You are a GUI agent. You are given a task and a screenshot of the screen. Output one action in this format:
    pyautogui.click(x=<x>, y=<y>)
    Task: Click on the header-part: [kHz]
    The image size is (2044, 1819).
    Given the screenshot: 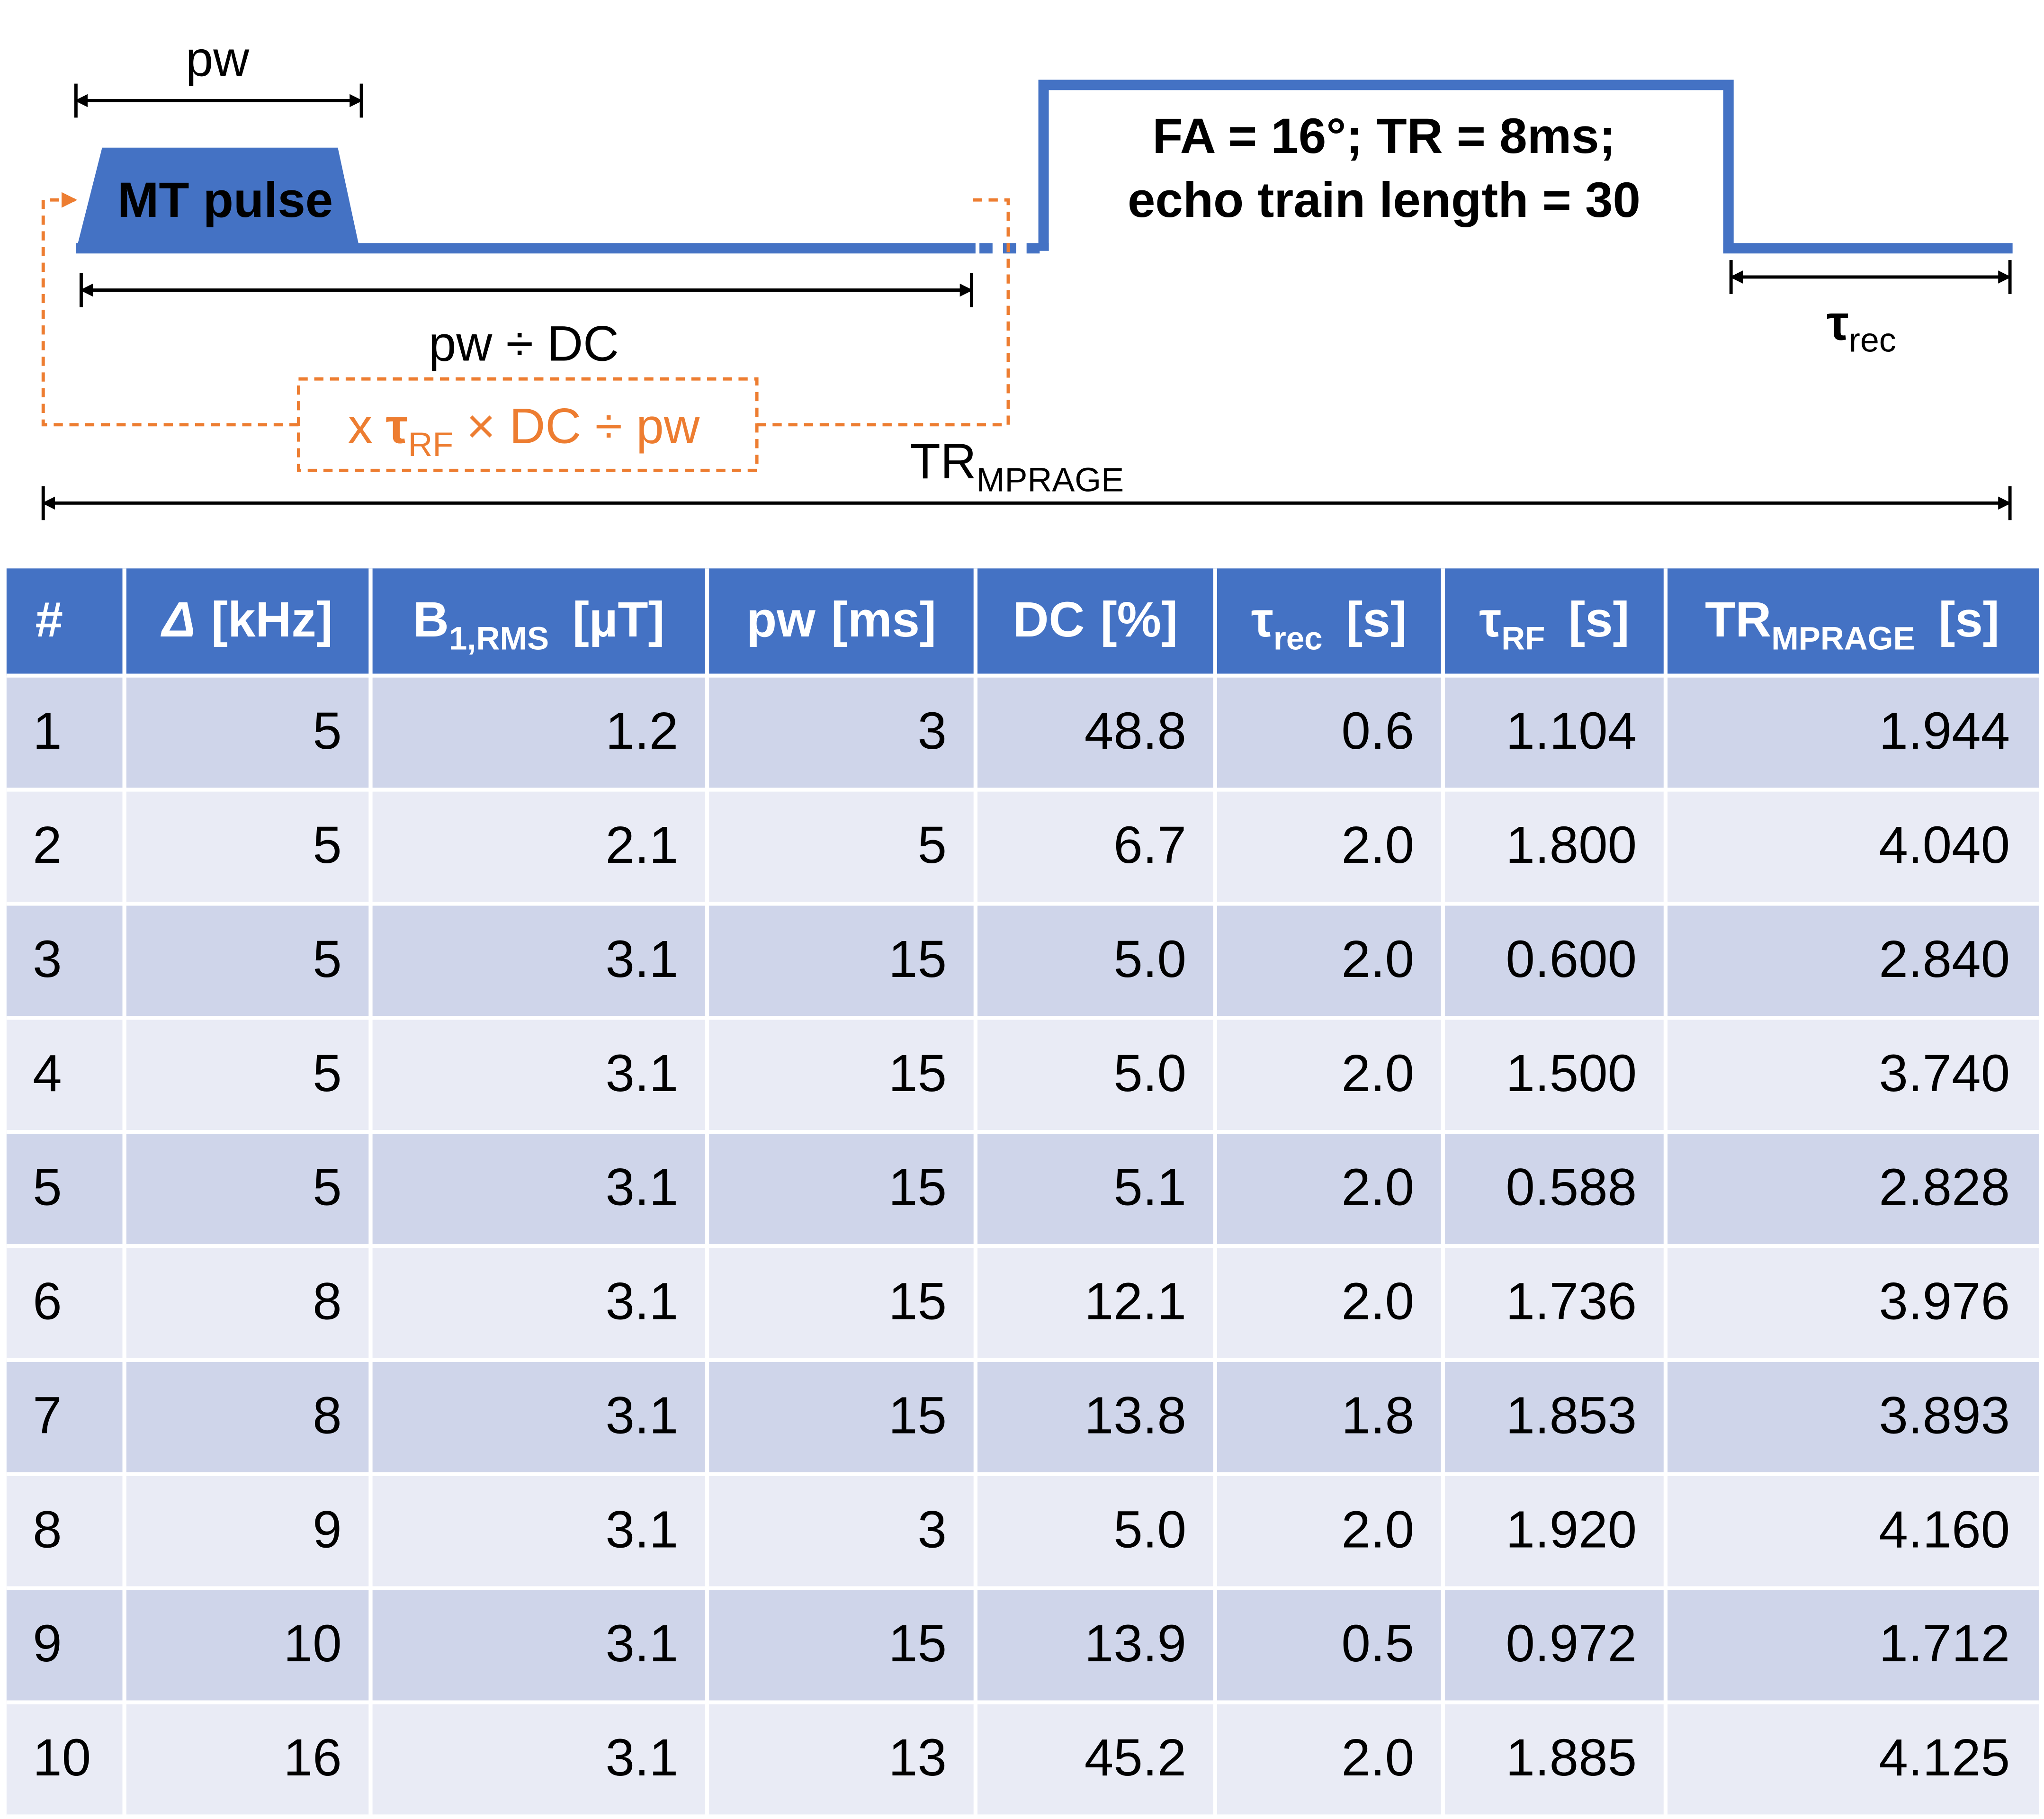 What is the action you would take?
    pyautogui.click(x=272, y=619)
    